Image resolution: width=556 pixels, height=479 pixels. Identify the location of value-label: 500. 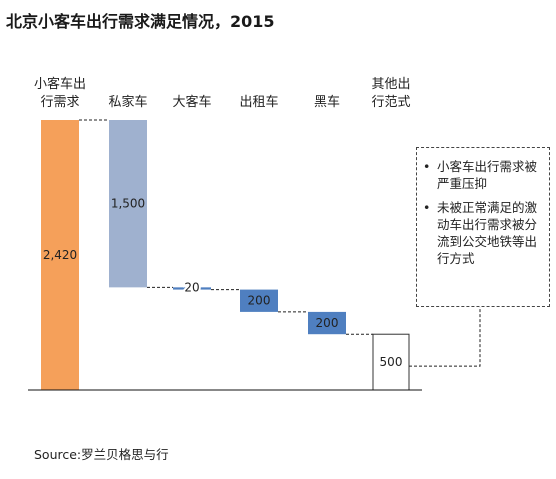
(391, 362).